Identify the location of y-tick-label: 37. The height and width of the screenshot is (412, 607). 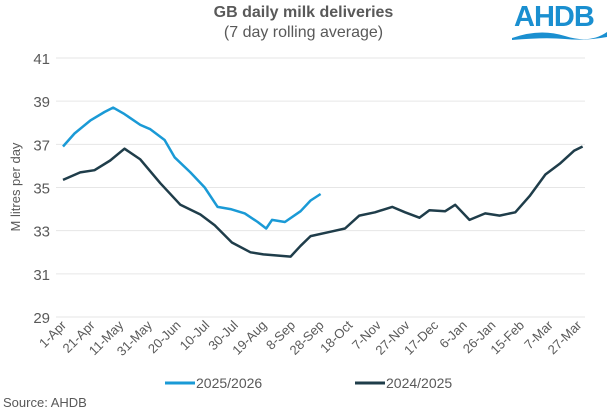
(41, 145).